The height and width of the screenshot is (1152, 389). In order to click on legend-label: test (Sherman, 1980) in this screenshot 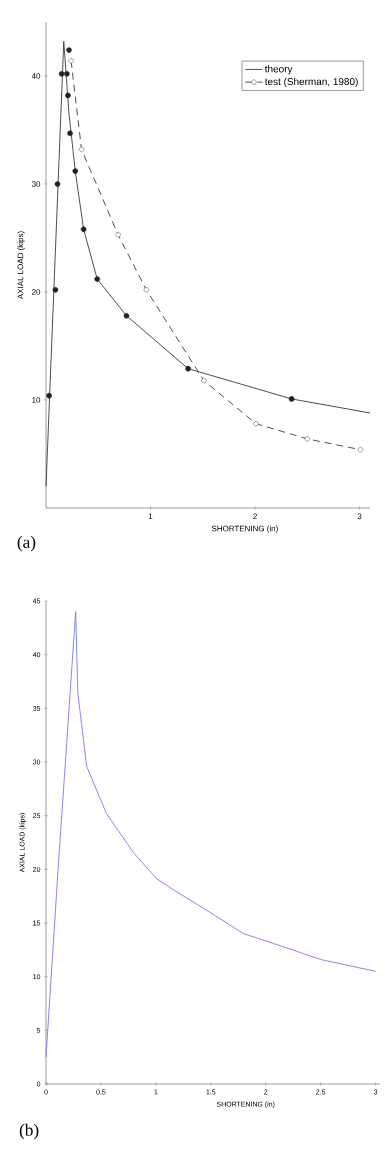, I will do `click(311, 82)`.